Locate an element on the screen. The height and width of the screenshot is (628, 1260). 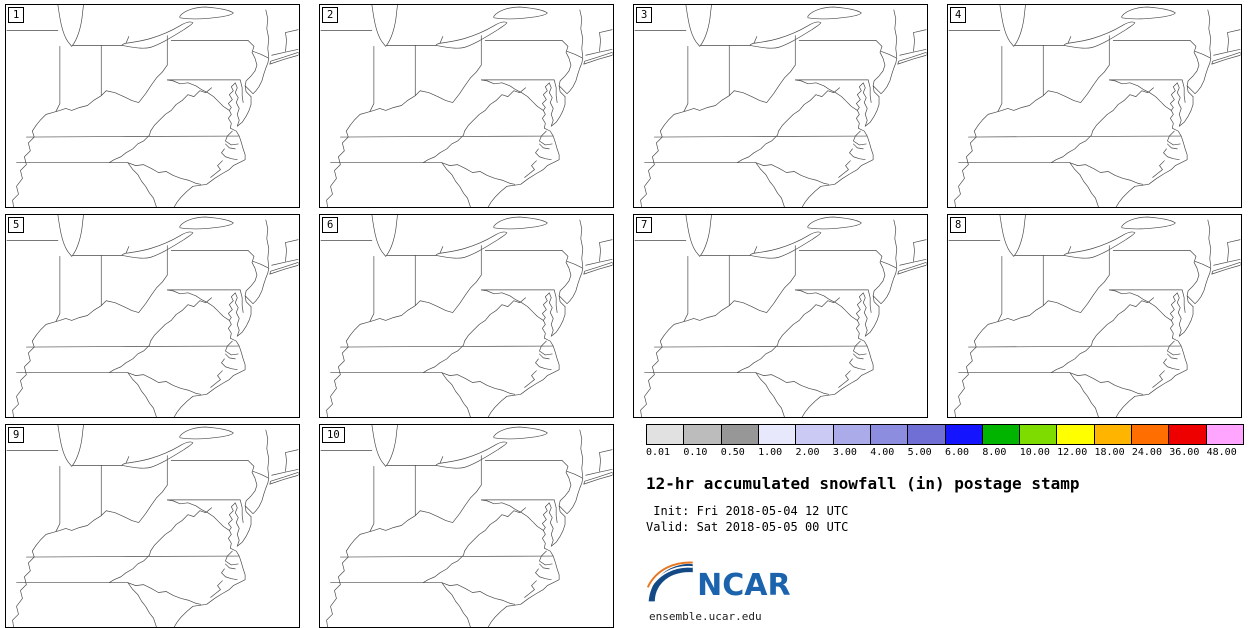
valid-time: Valid: Sat 2018-05-05 00 UTC is located at coordinates (747, 527).